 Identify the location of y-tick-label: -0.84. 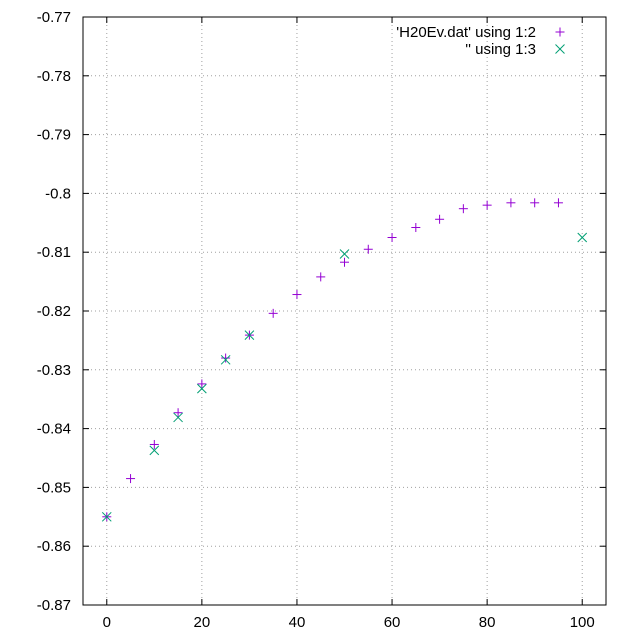
(54, 429).